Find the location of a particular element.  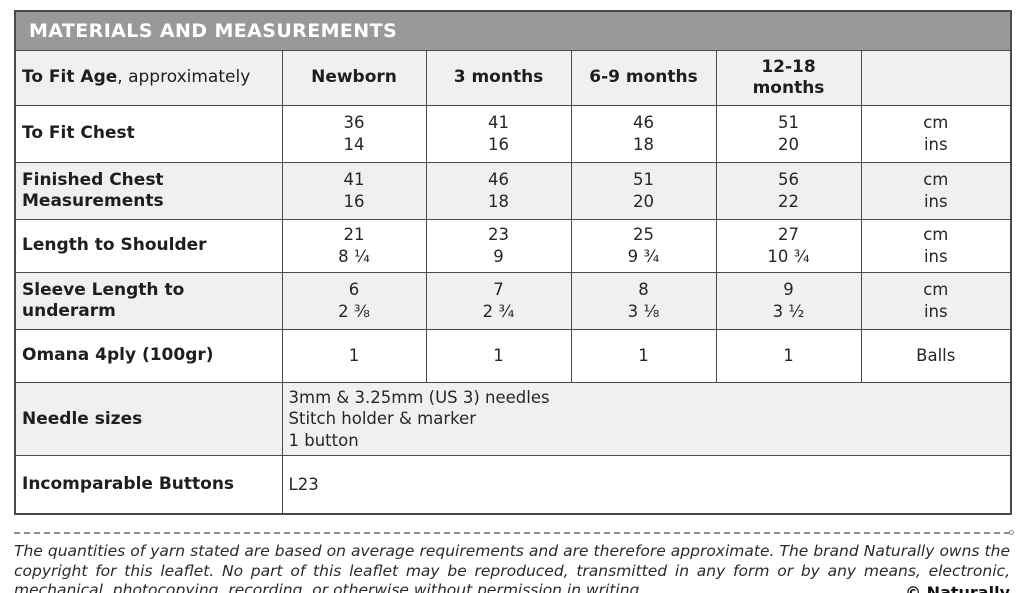

row-omana-4ply: Omana 4ply (100gr) 1 1 1 1 Balls is located at coordinates (513, 356).